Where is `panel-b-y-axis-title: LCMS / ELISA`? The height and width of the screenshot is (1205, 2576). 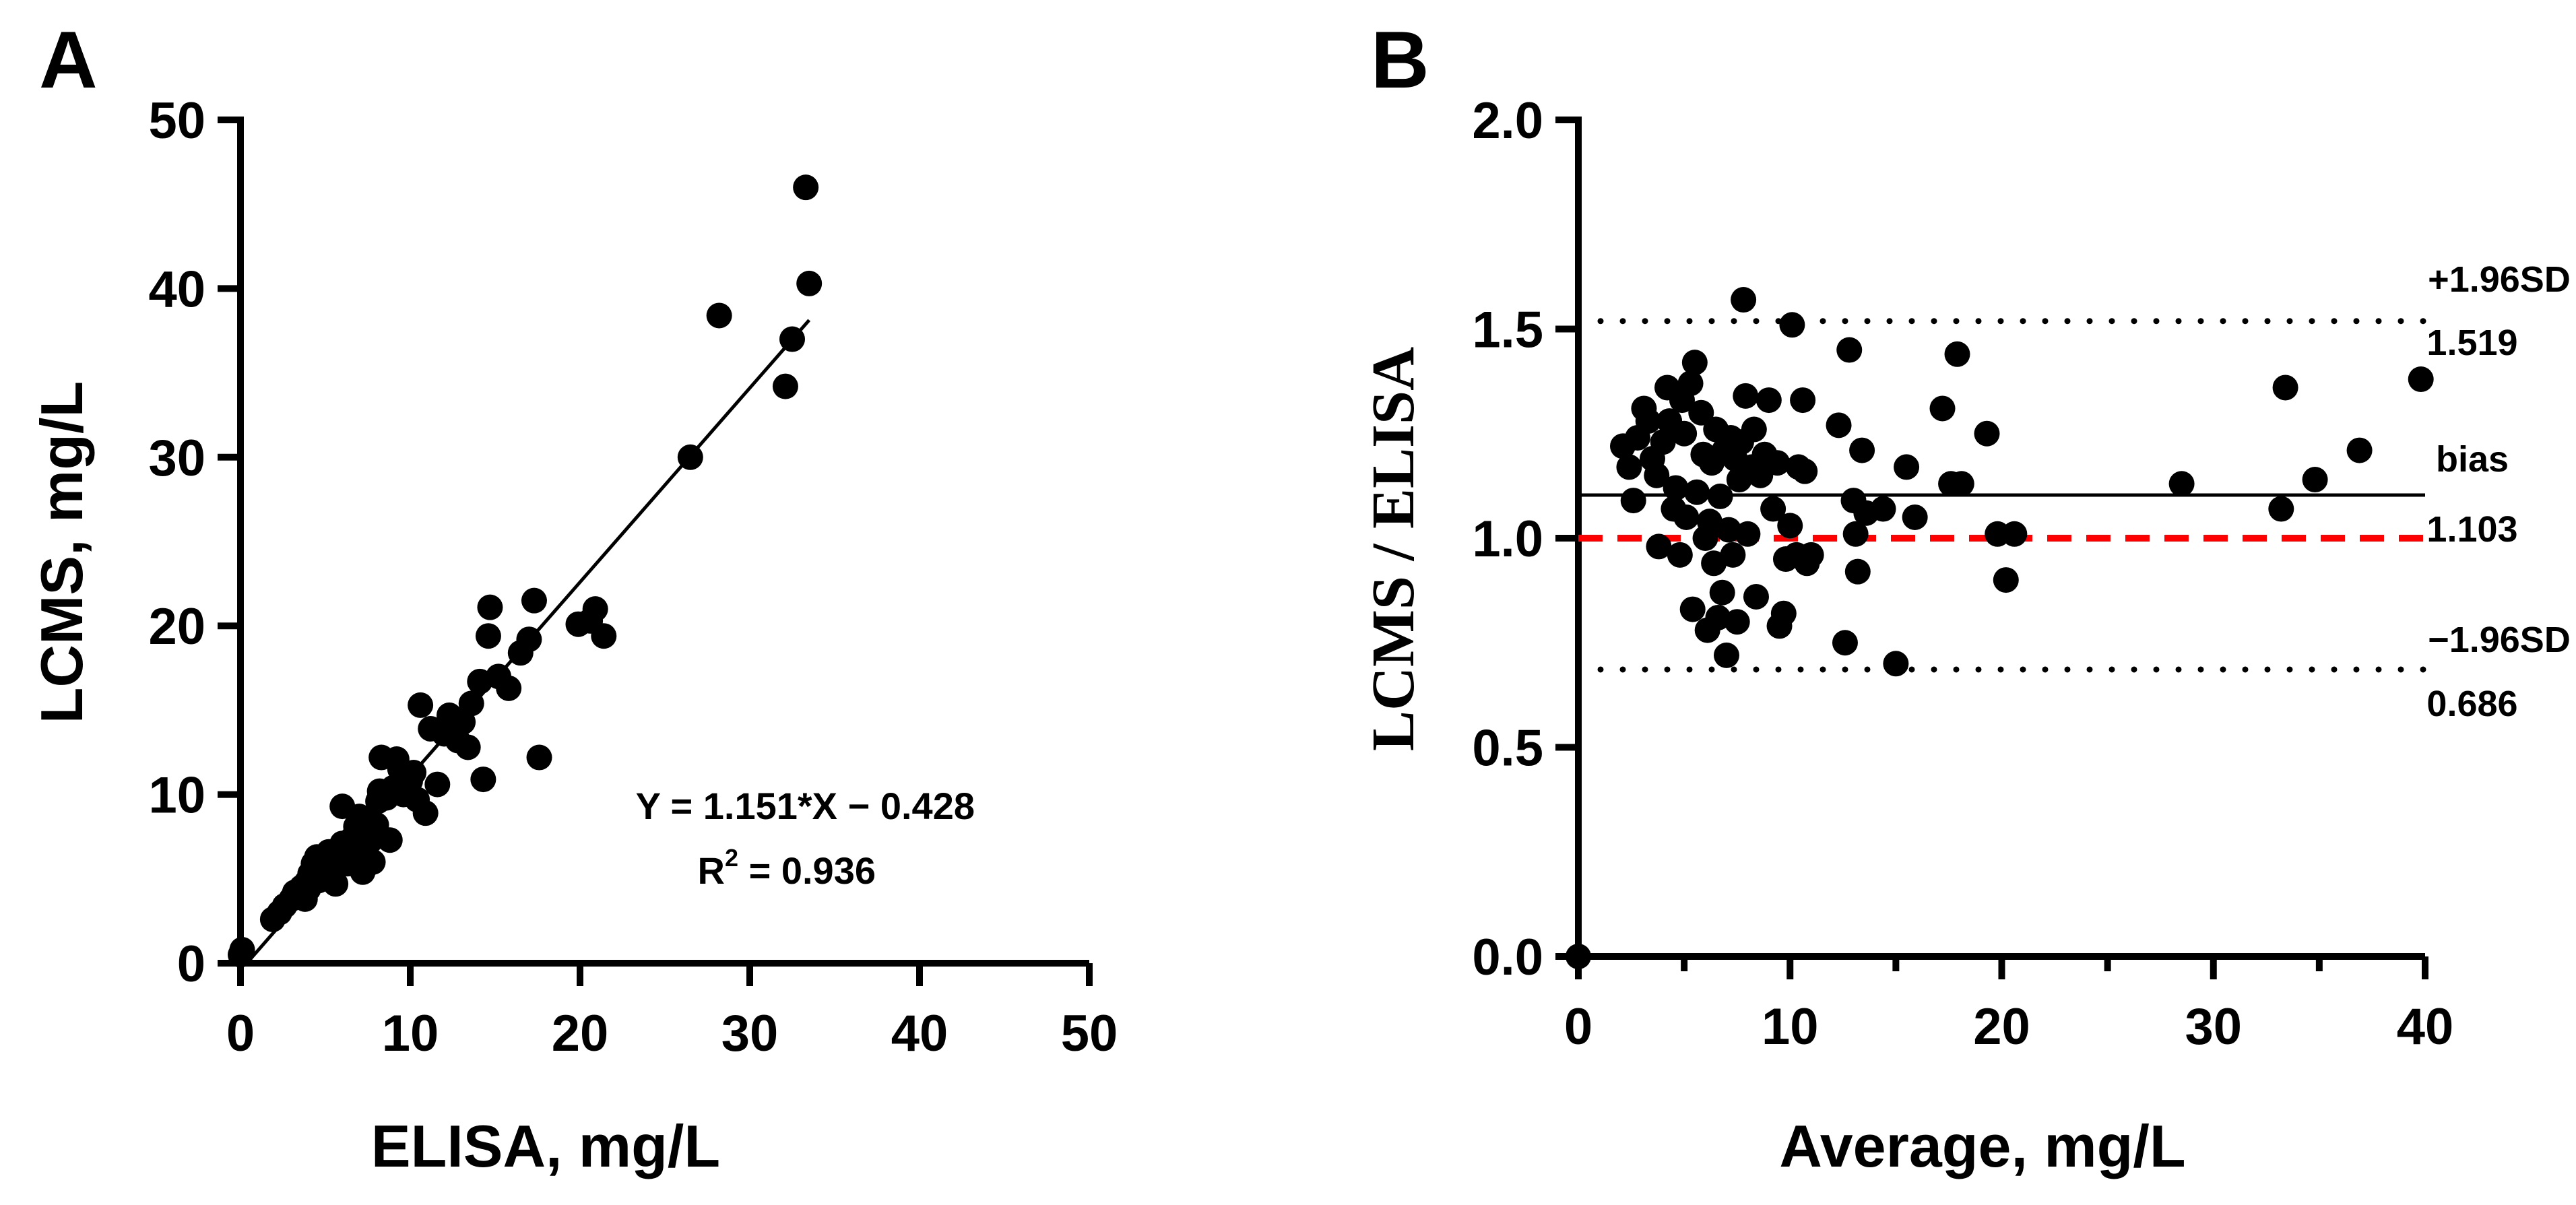 panel-b-y-axis-title: LCMS / ELISA is located at coordinates (1394, 549).